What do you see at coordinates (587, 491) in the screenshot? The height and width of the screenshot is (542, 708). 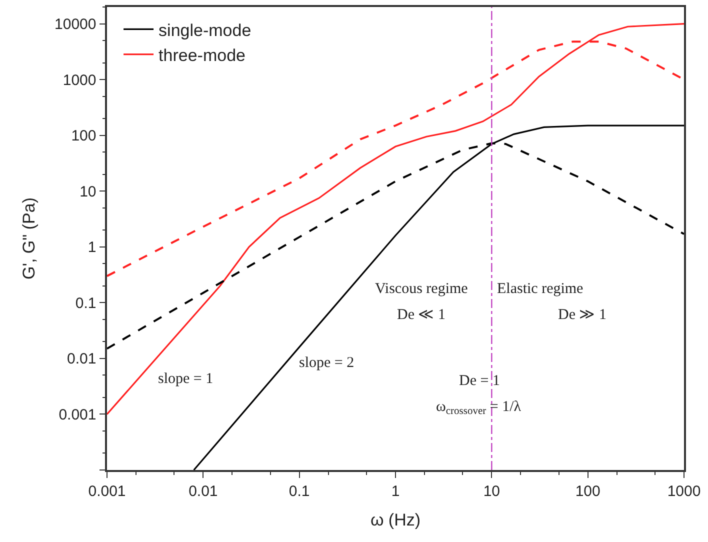 I see `x-tick-label: 100` at bounding box center [587, 491].